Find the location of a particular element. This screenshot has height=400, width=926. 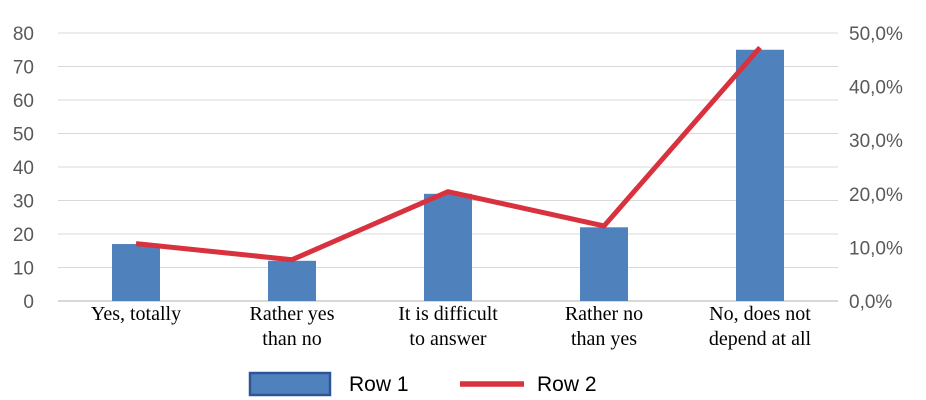

left-tick-label: 80 is located at coordinates (23, 34).